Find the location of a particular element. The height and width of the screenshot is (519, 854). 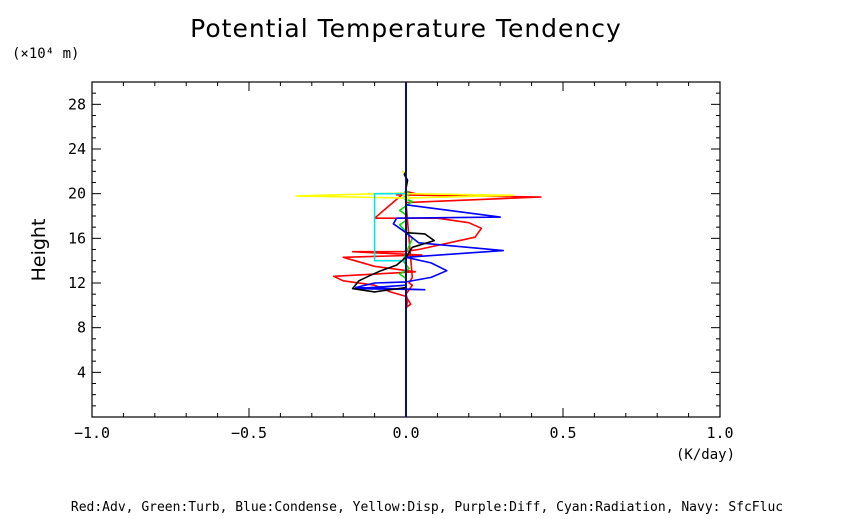

series-line-radiation is located at coordinates (390, 249).